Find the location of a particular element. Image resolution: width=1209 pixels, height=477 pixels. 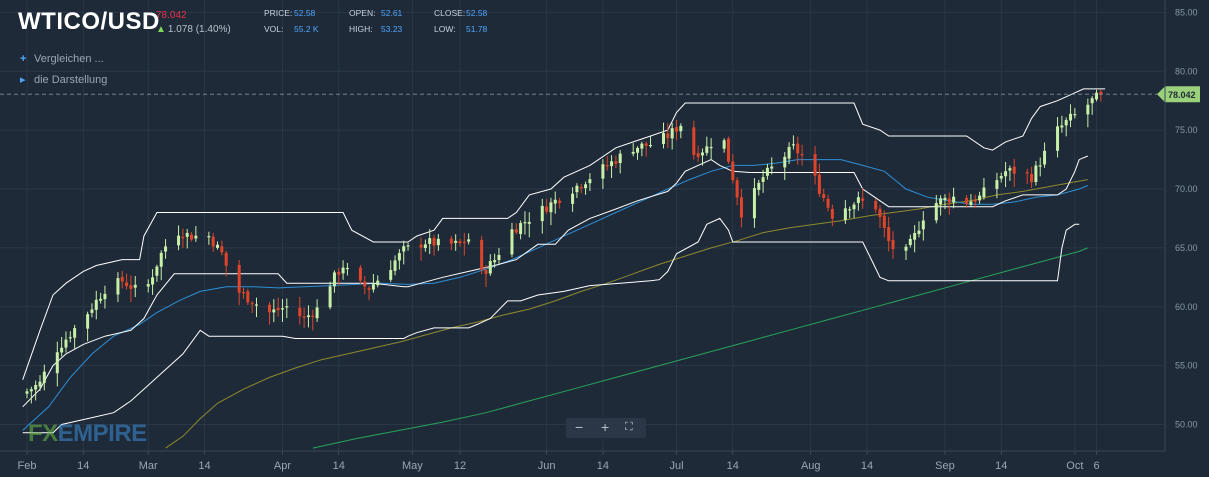

stat-value-low: 51.78 is located at coordinates (477, 29).